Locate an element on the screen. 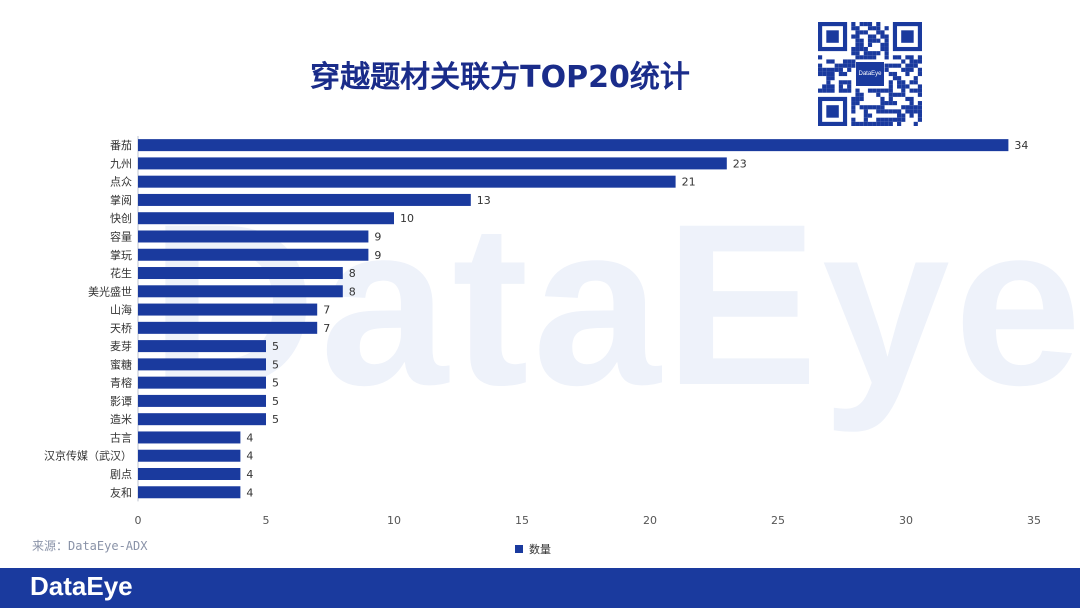  category-label: 青榕 is located at coordinates (121, 383).